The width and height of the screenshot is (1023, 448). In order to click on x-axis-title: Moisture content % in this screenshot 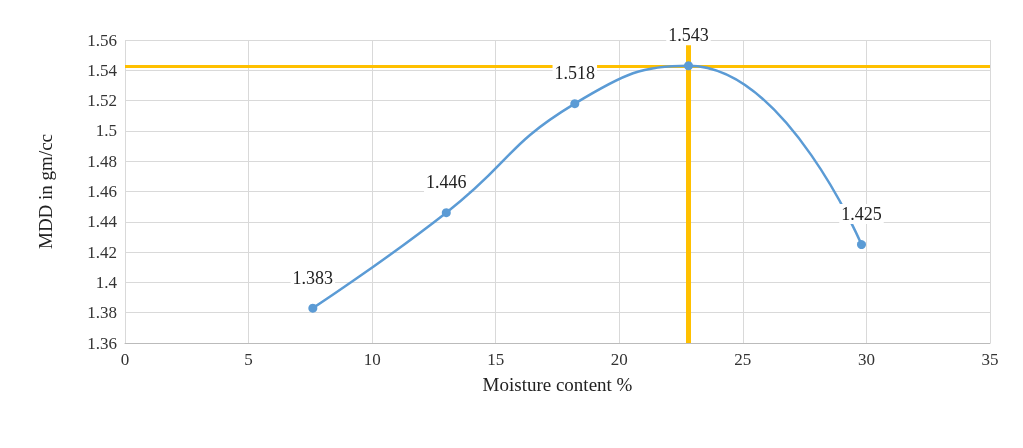, I will do `click(557, 384)`.